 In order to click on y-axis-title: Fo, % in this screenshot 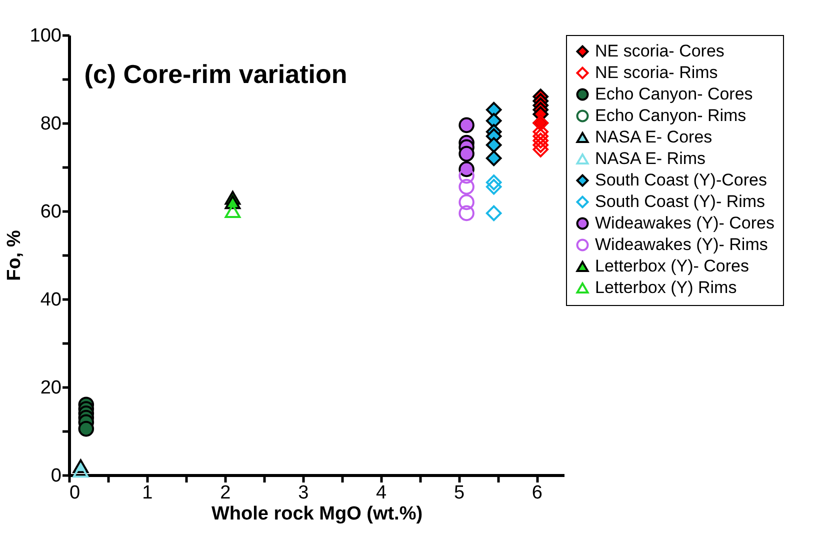, I will do `click(14, 255)`.